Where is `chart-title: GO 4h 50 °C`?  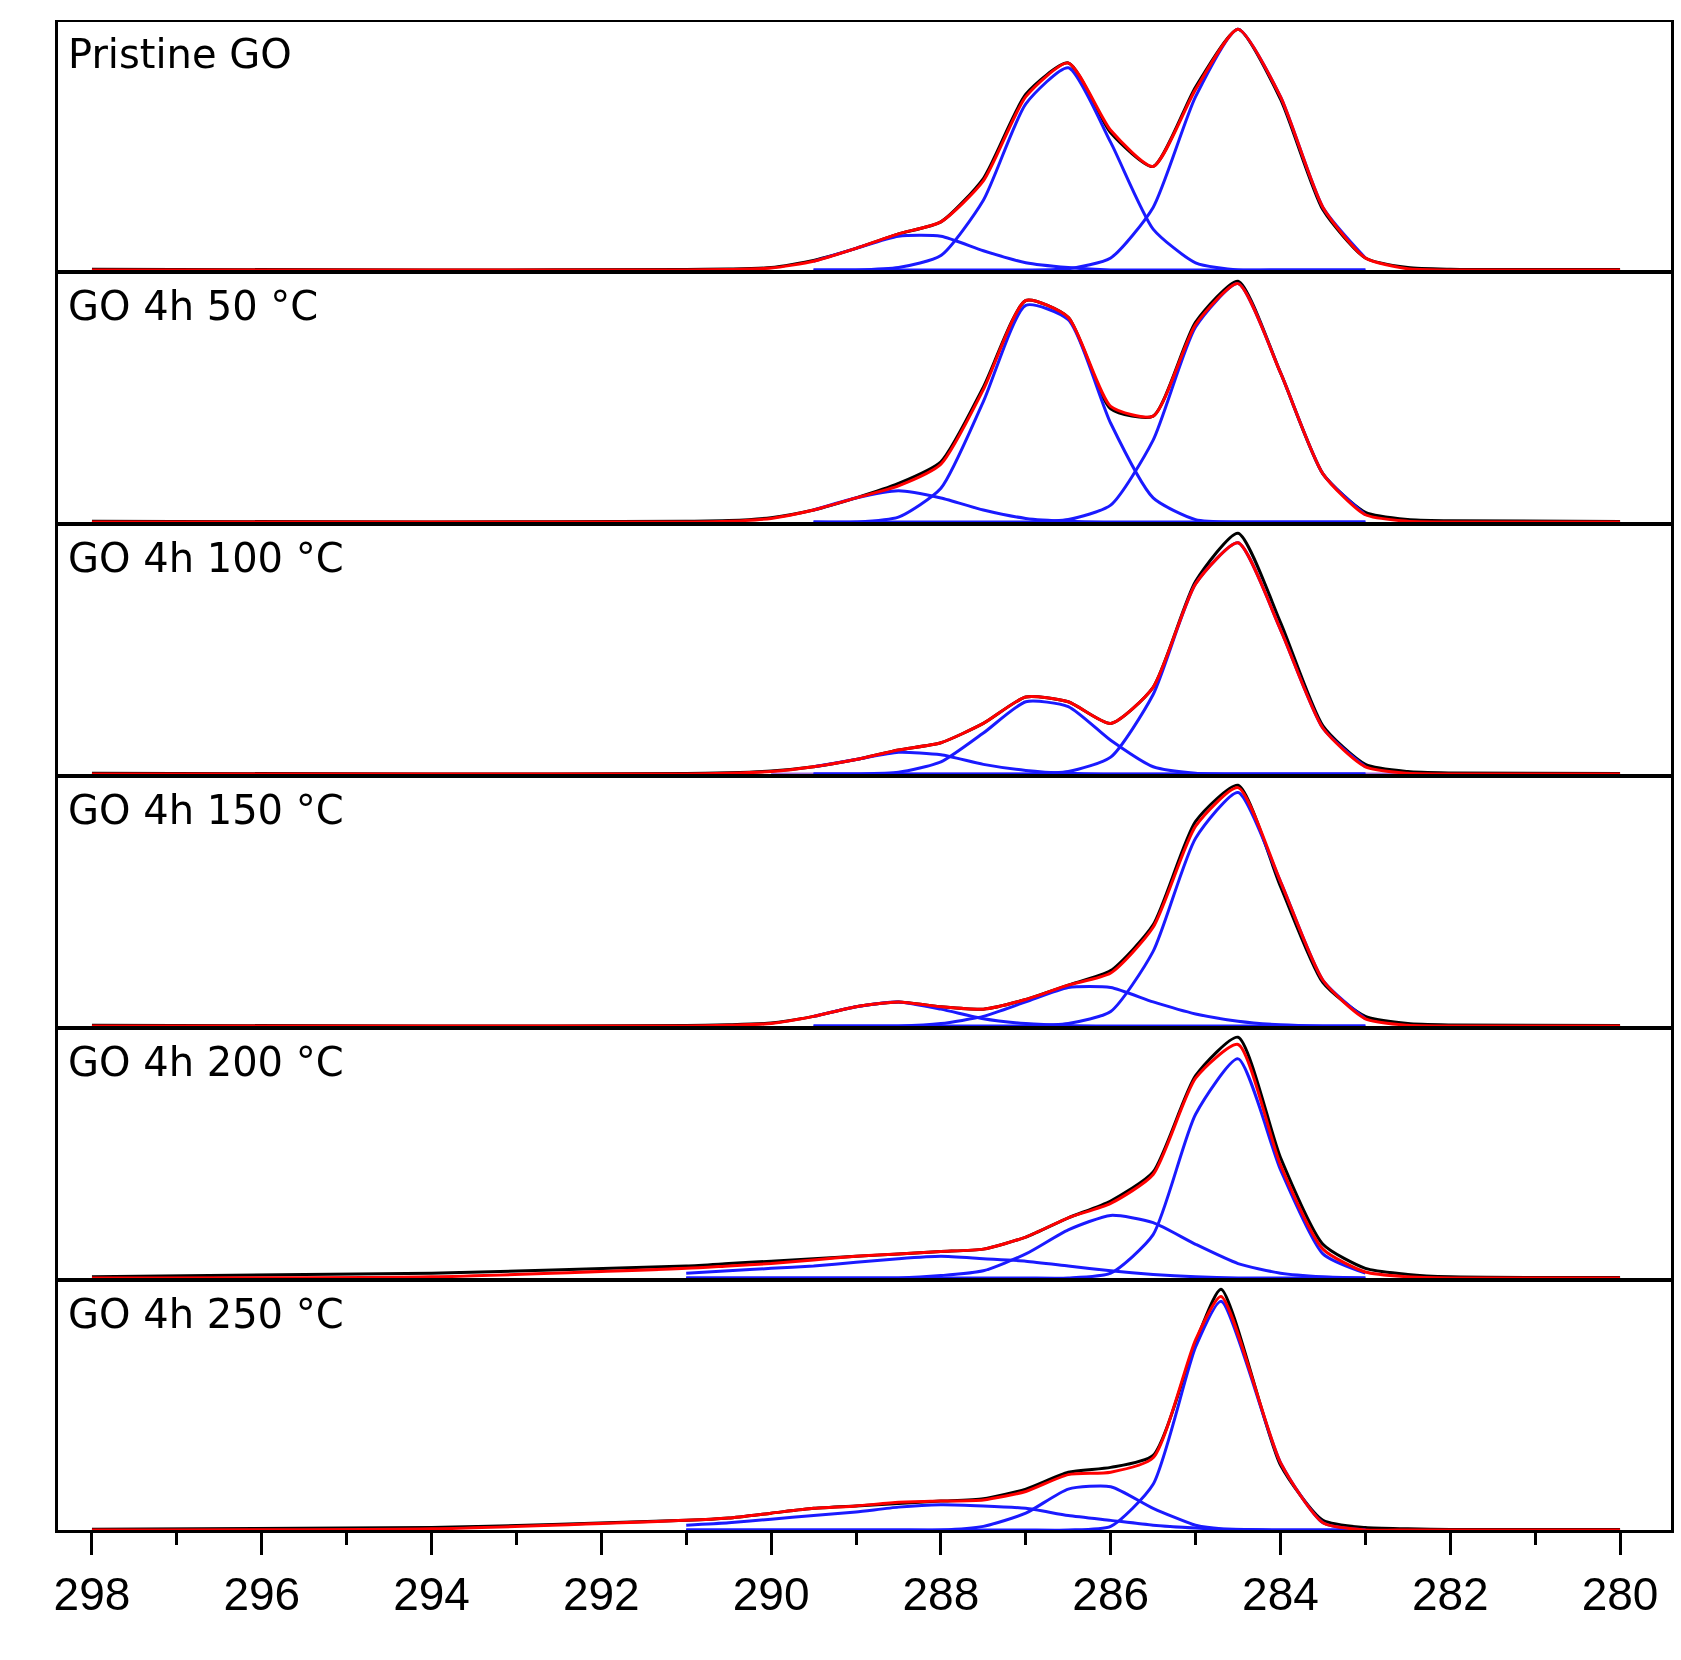 chart-title: GO 4h 50 °C is located at coordinates (193, 306).